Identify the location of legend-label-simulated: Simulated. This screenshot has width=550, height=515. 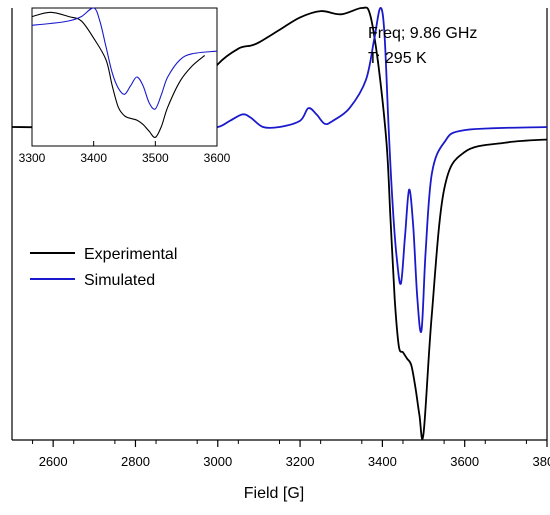
(119, 280).